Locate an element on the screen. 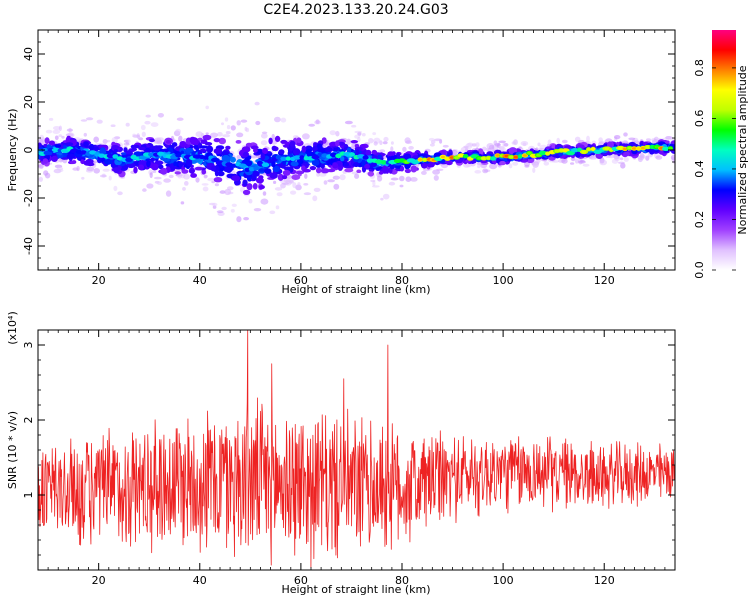 This screenshot has height=600, width=750. y-tick-label: 20 is located at coordinates (28, 102).